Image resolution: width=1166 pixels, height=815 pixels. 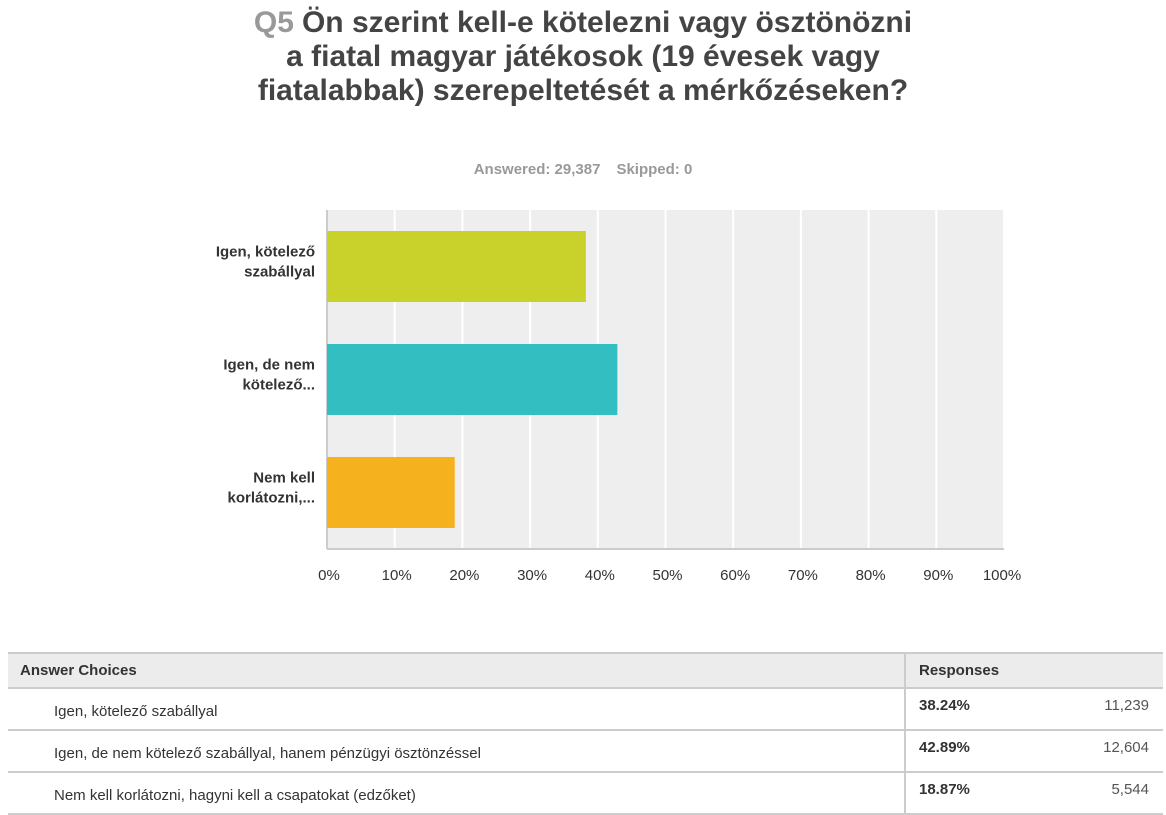 What do you see at coordinates (667, 575) in the screenshot?
I see `x-tick-label: 50%` at bounding box center [667, 575].